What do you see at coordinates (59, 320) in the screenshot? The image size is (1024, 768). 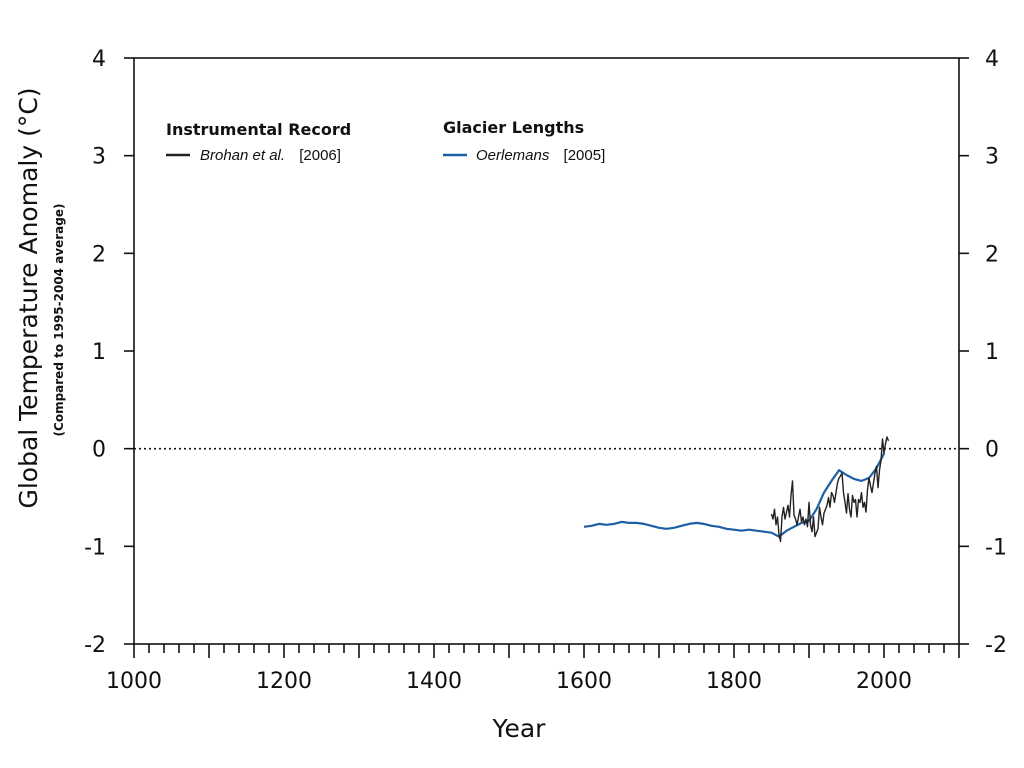 I see `y-axis-subtitle: (Compared to 1995-2004 average)` at bounding box center [59, 320].